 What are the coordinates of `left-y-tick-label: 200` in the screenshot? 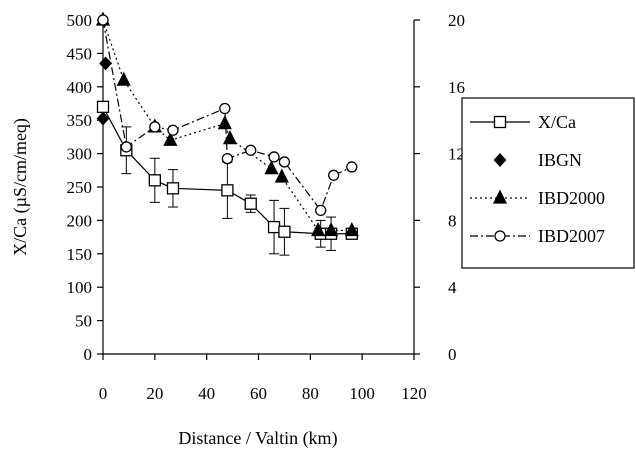 It's located at (80, 220).